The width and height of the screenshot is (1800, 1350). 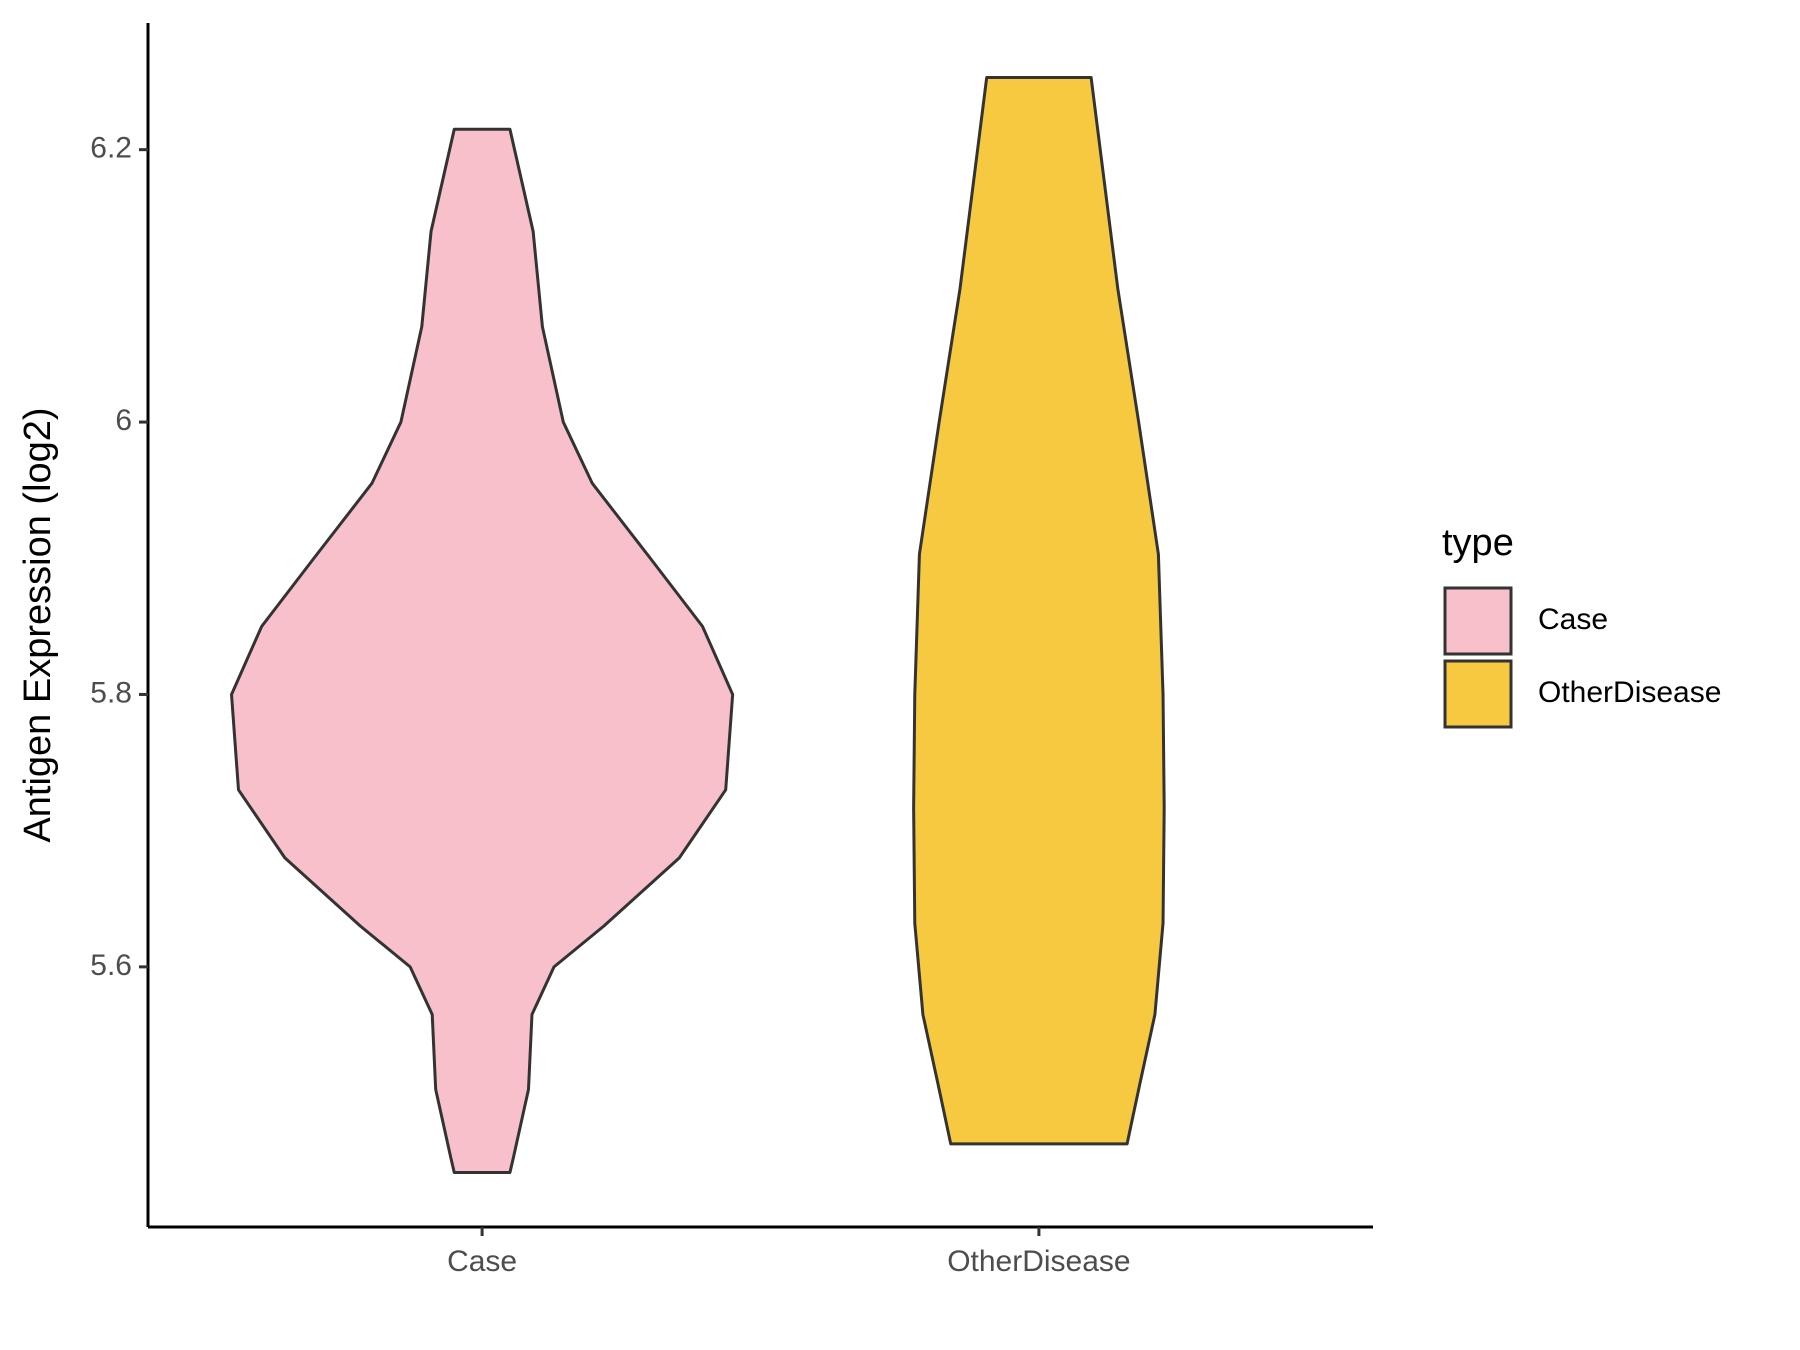 I want to click on y-tick-label: 5.8, so click(x=111, y=692).